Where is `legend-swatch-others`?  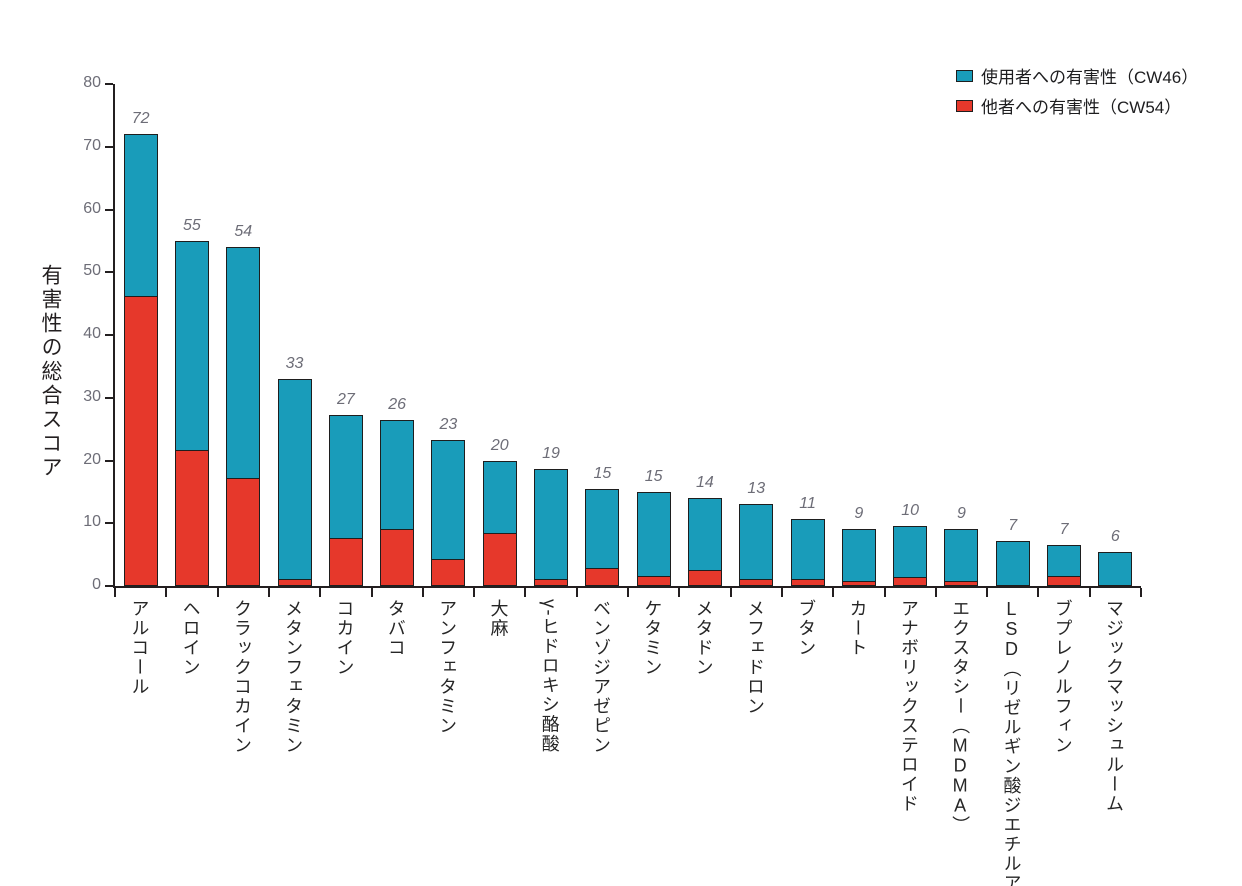 legend-swatch-others is located at coordinates (964, 105).